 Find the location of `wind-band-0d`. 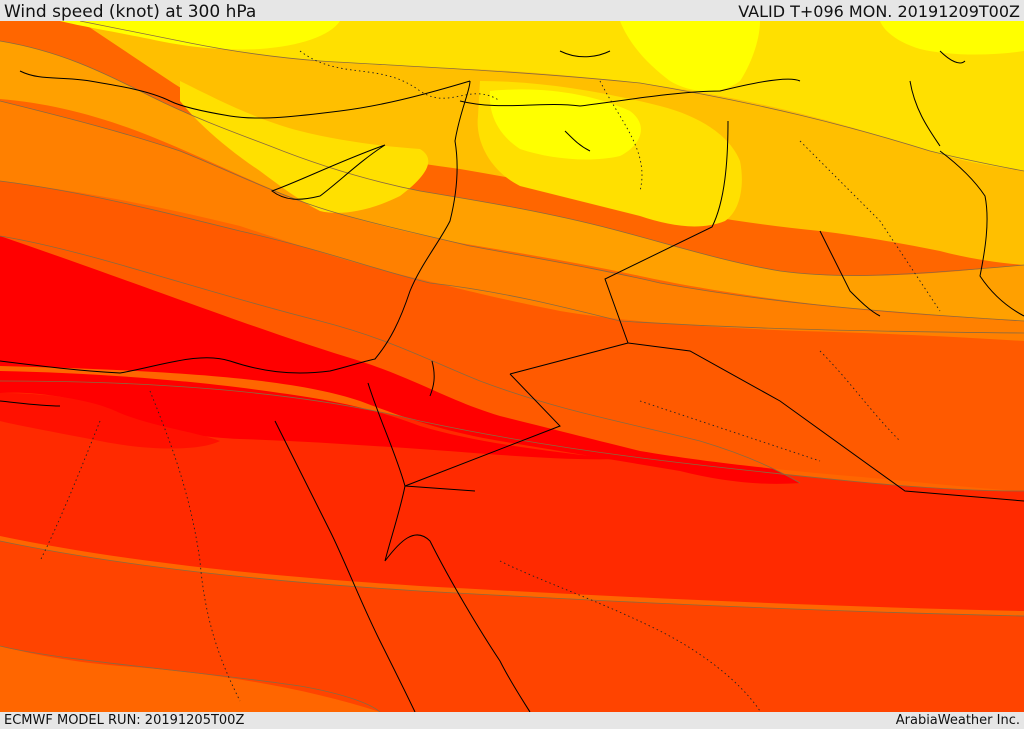

wind-band-0d is located at coordinates (565, 124).